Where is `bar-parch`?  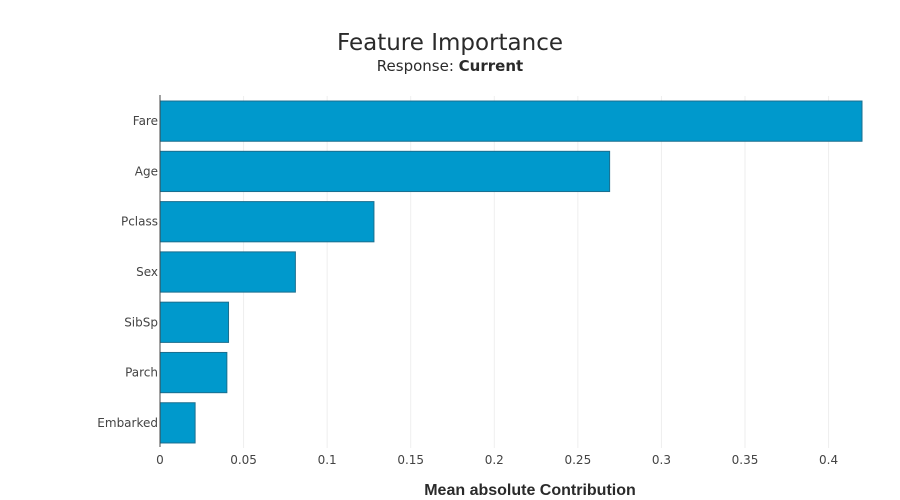
bar-parch is located at coordinates (193, 372).